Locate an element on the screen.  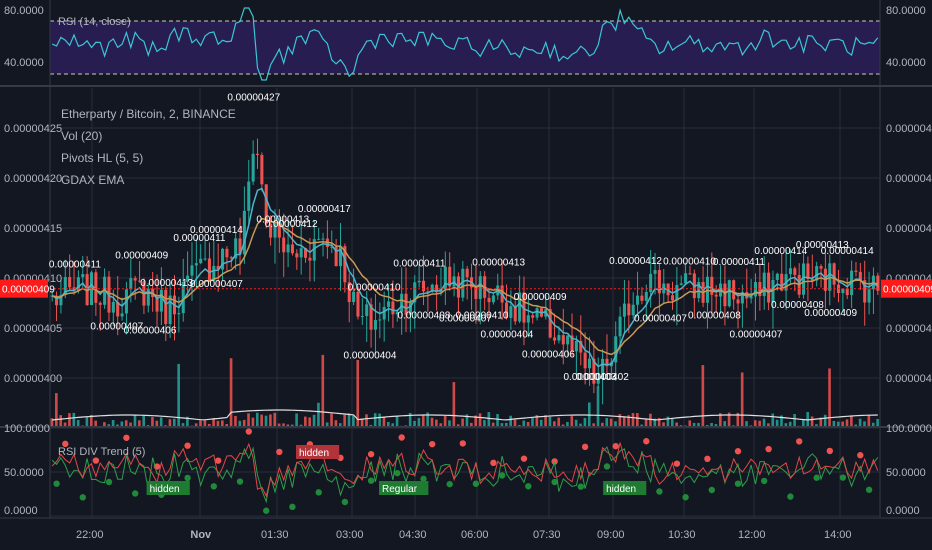
pivot-high-label: 0.00000411 is located at coordinates (739, 262).